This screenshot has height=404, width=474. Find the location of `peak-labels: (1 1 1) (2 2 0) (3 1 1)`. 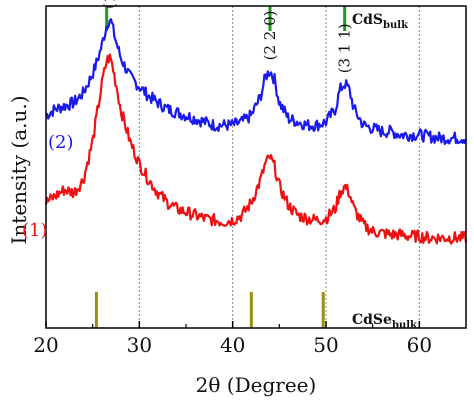

peak-labels: (1 1 1) (2 2 0) (3 1 1) is located at coordinates (226, 36).